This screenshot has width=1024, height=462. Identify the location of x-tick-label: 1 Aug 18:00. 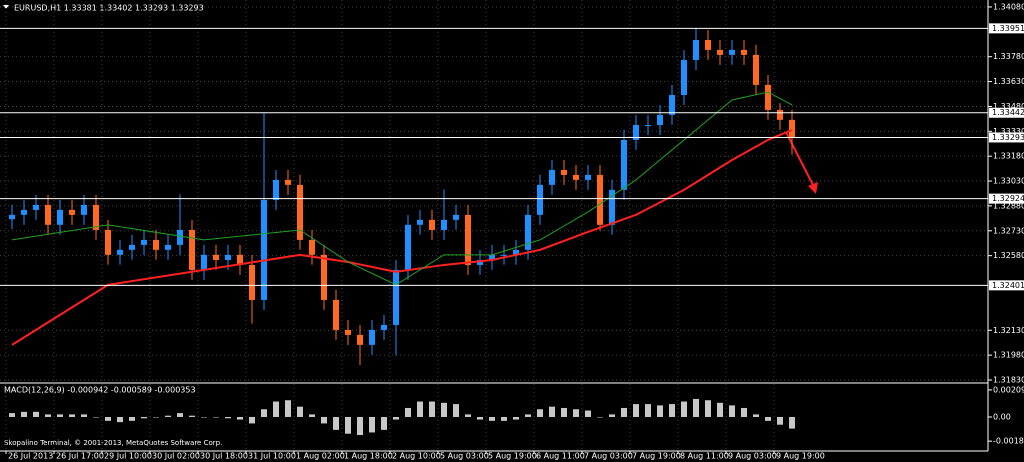
(368, 456).